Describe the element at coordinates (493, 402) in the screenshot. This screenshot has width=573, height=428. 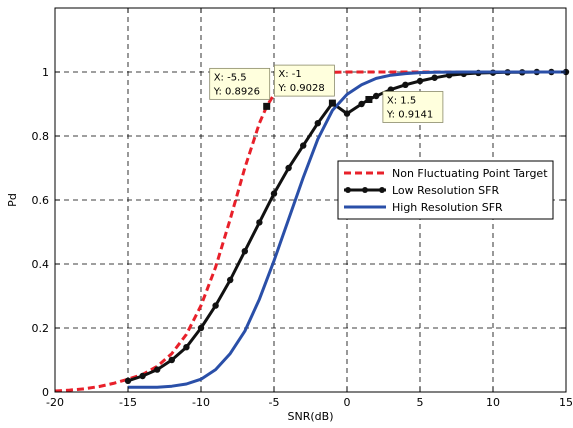
I see `x-tick-label: 10` at that location.